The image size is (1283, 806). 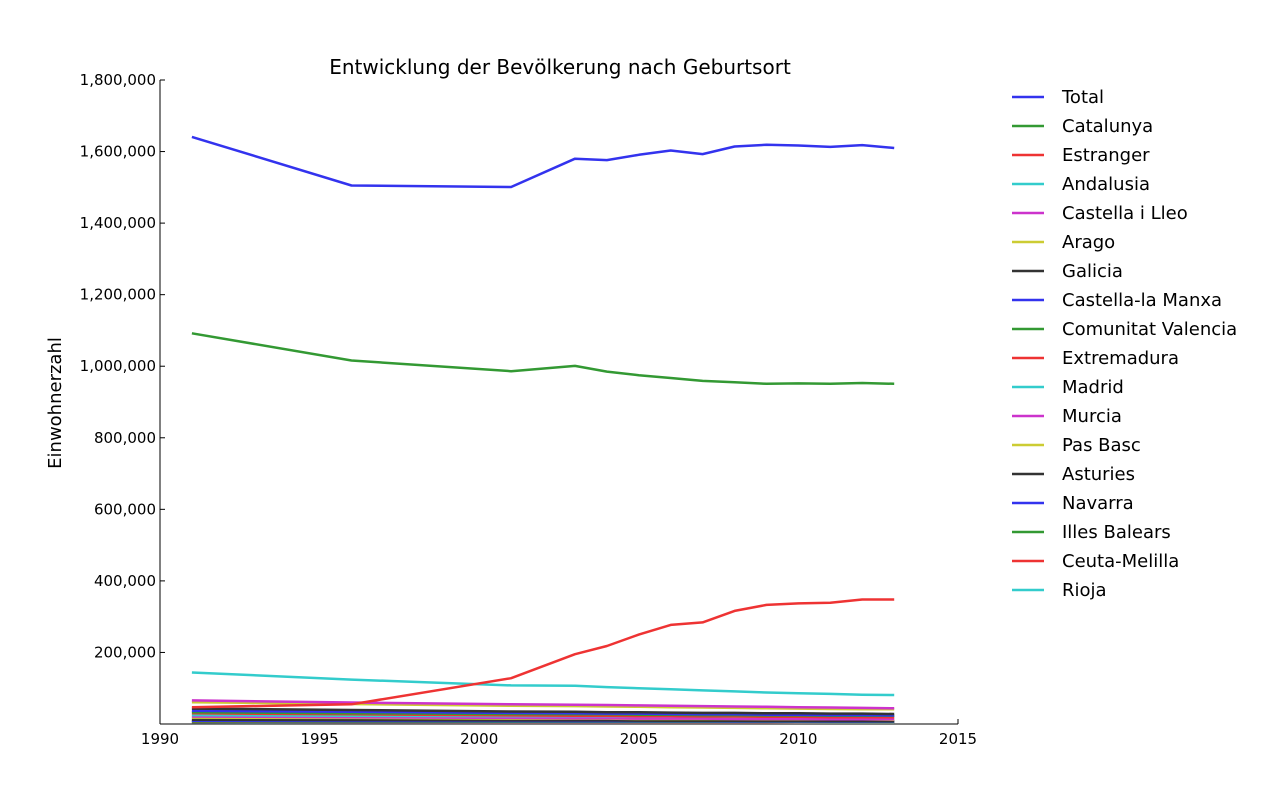 I want to click on legend-item: Illes Balears, so click(x=1091, y=532).